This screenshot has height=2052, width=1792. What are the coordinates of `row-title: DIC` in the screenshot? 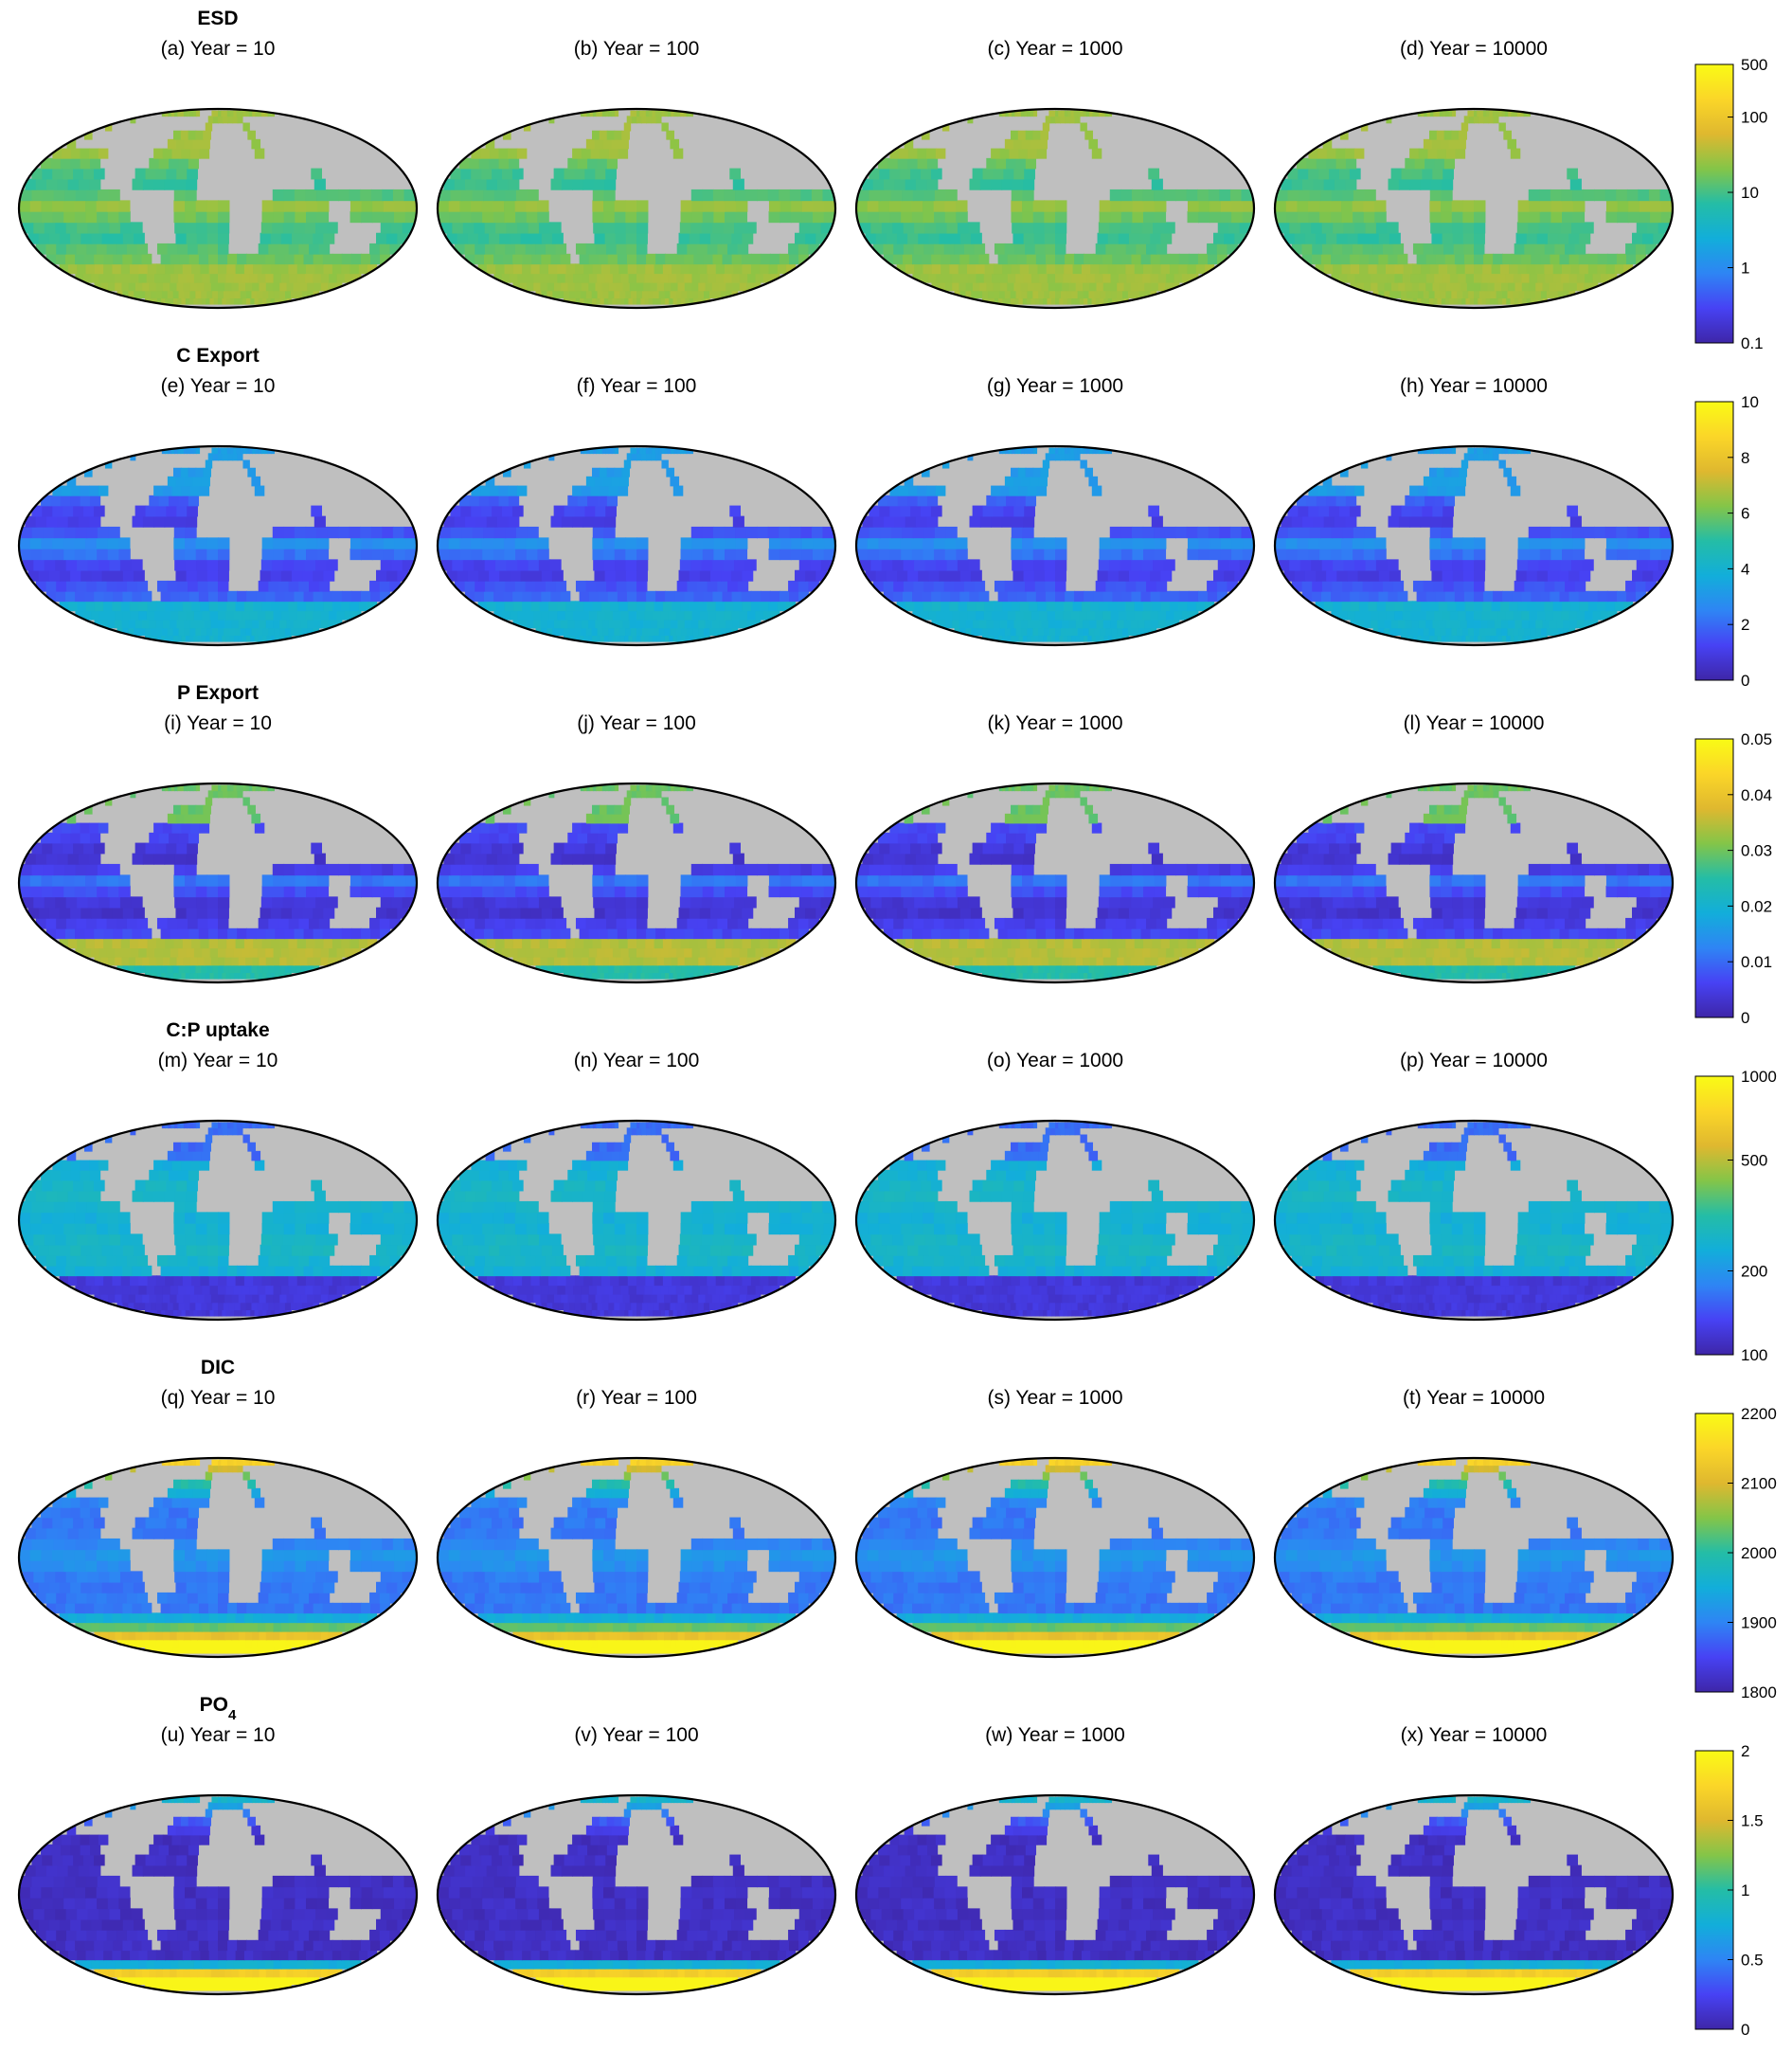 It's located at (218, 1367).